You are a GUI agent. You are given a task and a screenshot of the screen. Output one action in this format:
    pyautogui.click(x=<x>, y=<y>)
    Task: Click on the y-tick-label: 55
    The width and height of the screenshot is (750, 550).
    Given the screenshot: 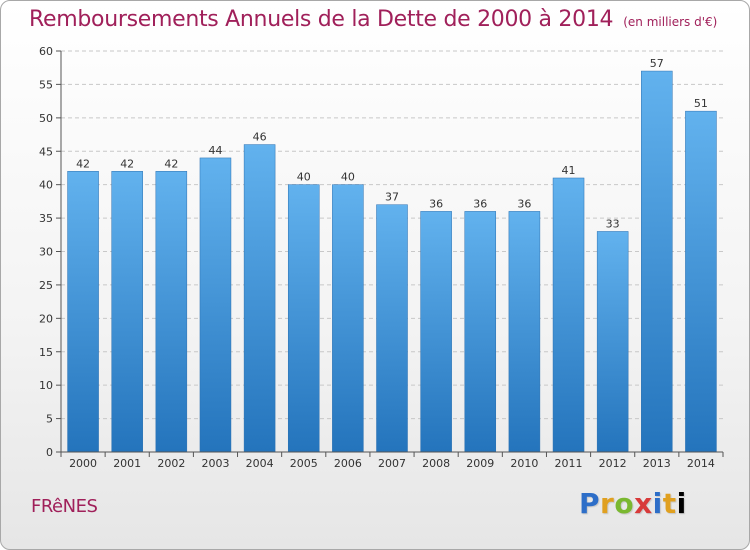 What is the action you would take?
    pyautogui.click(x=46, y=84)
    